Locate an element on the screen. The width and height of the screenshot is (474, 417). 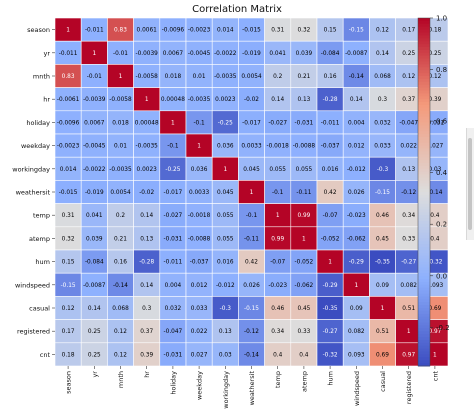
y-tick-label: cnt is located at coordinates (45, 355).